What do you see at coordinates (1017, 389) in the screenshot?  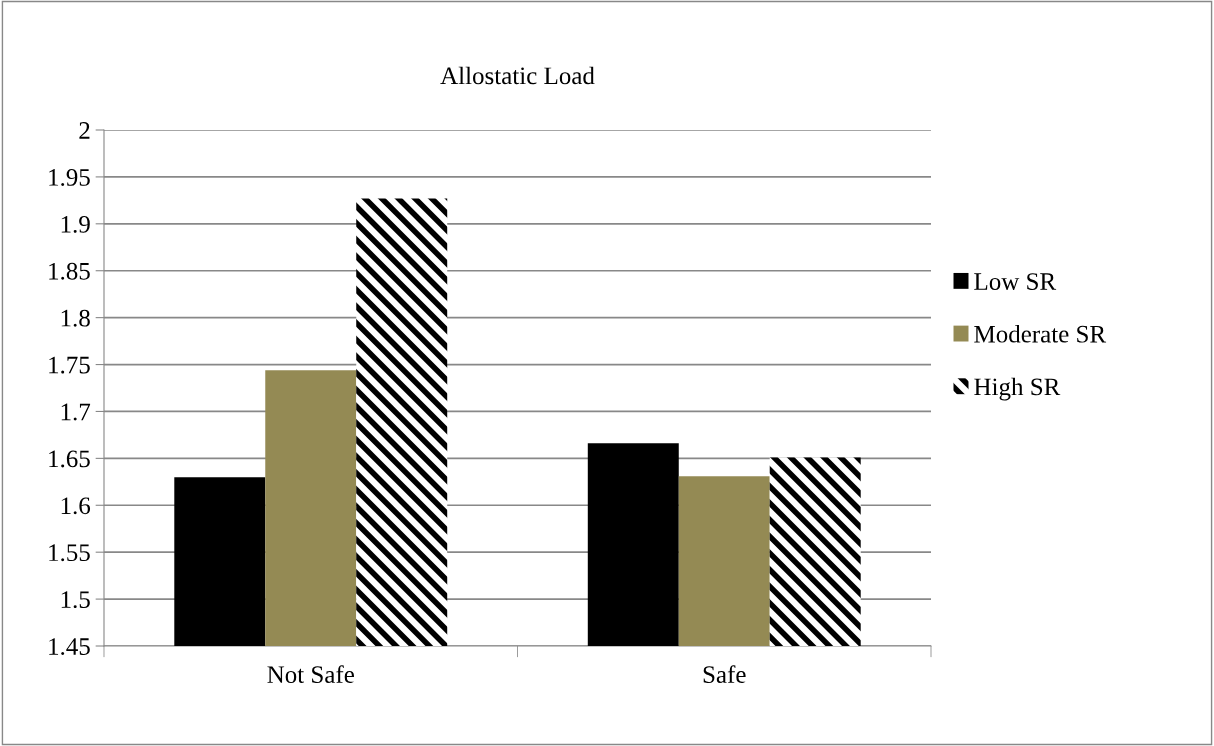 I see `legend-label: High SR` at bounding box center [1017, 389].